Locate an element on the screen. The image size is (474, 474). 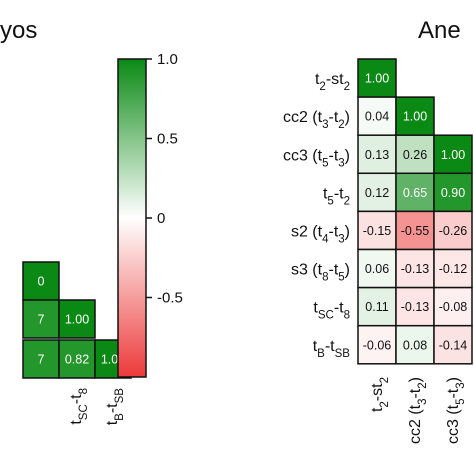
right-row-label: tSC-t8 is located at coordinates (331, 311).